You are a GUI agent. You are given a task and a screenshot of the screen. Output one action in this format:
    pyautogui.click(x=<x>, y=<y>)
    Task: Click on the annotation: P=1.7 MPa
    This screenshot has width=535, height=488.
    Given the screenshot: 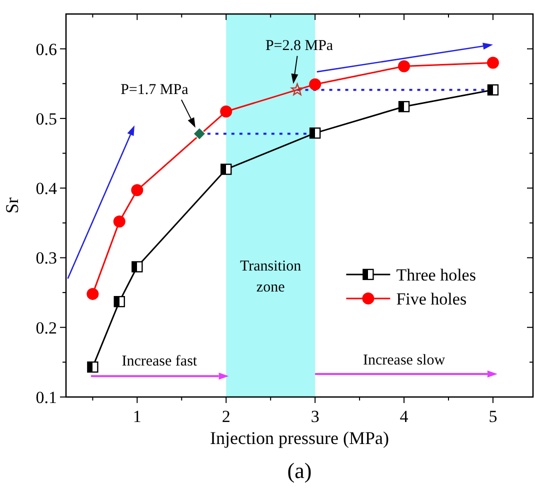 What is the action you would take?
    pyautogui.click(x=154, y=90)
    